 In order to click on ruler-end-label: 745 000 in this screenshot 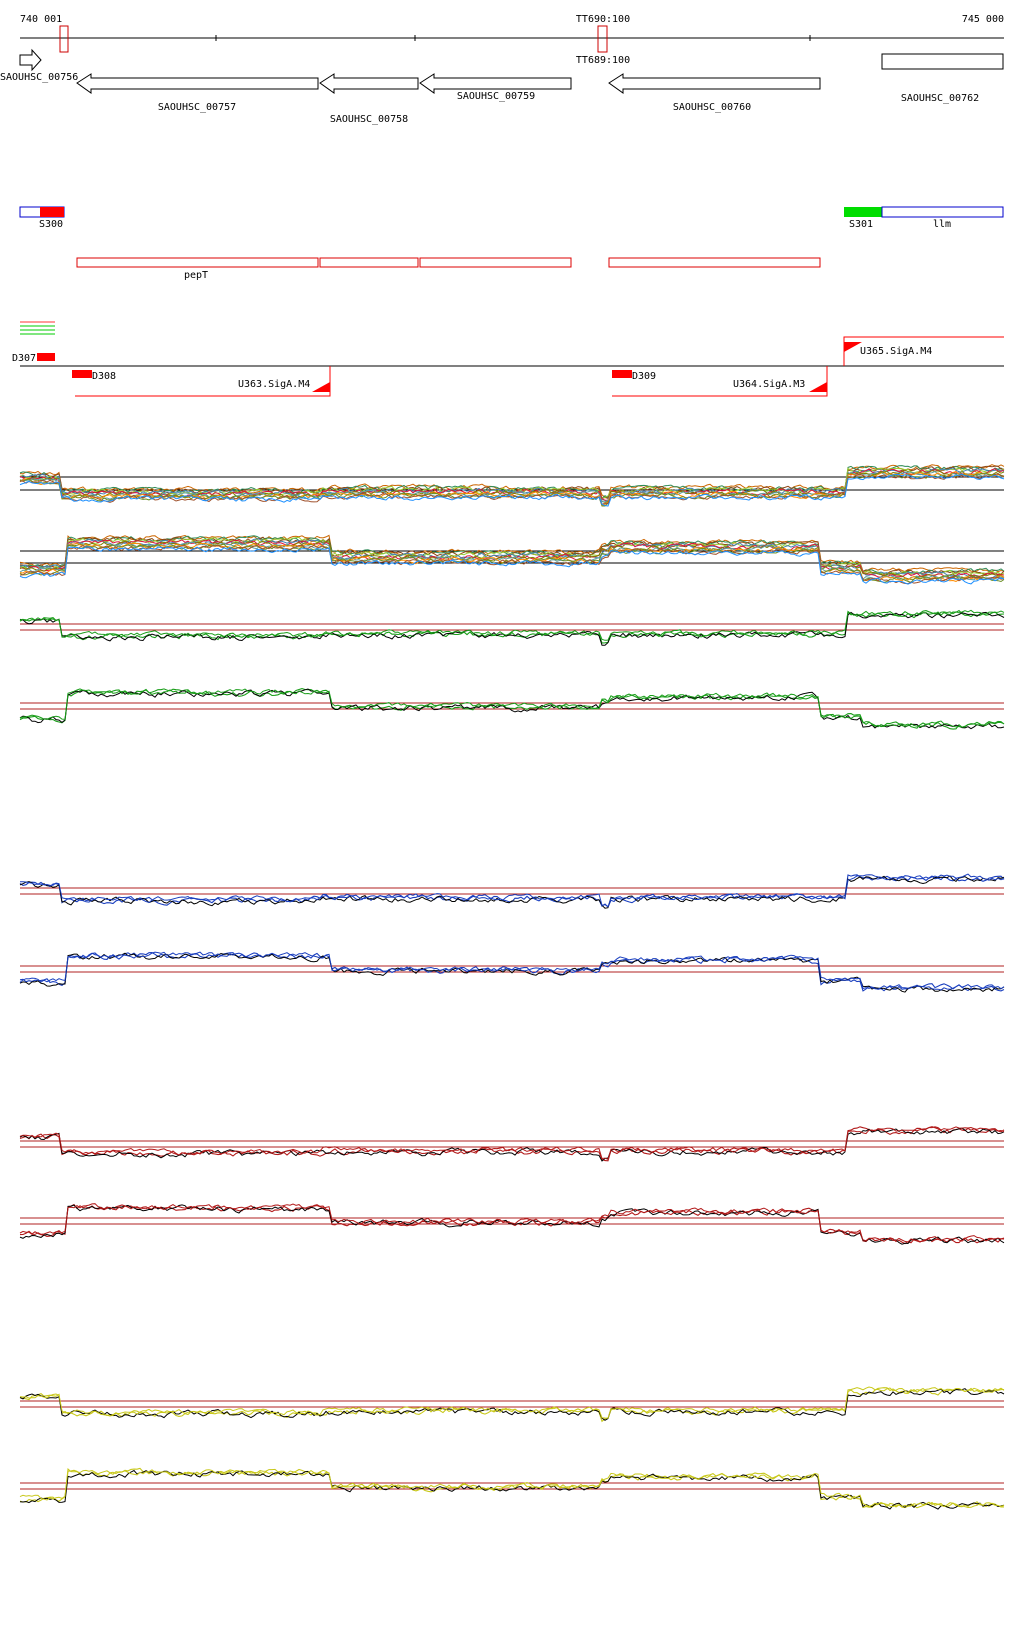, I will do `click(983, 19)`.